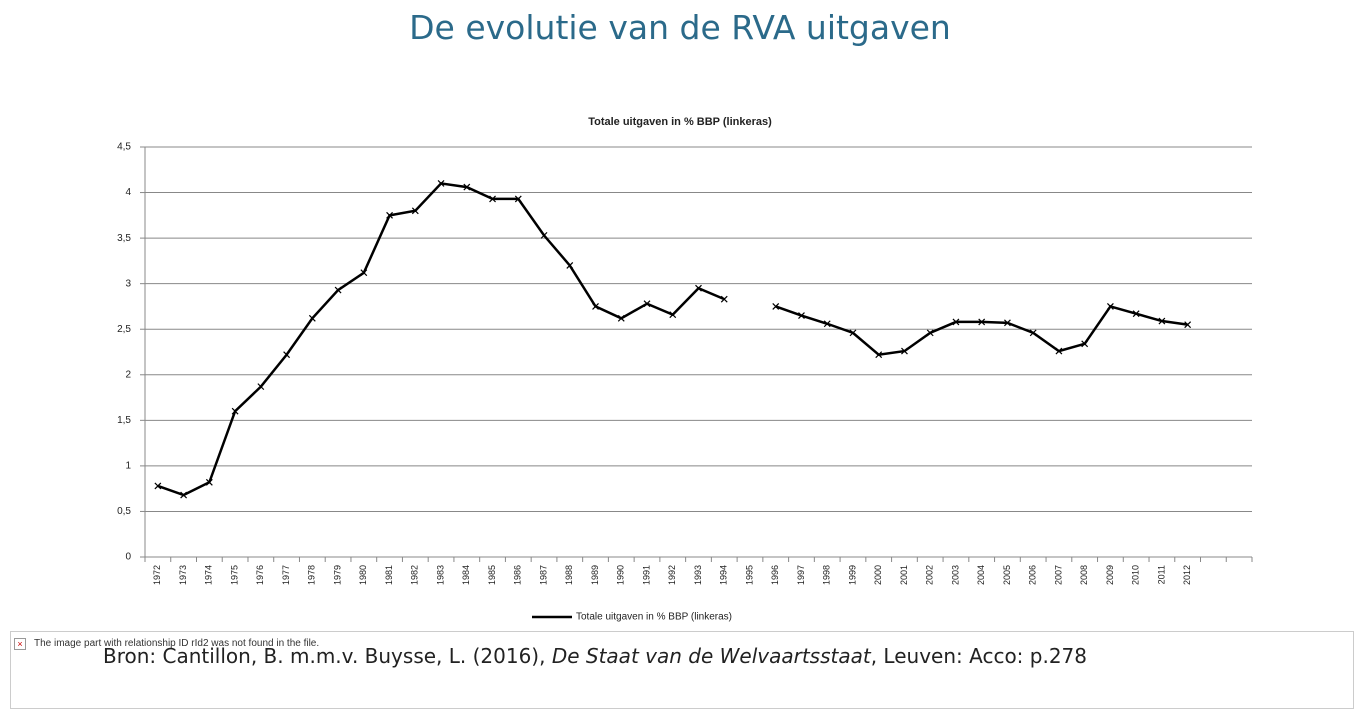 The image size is (1360, 711). Describe the element at coordinates (260, 575) in the screenshot. I see `x-tick-label: 1976` at that location.